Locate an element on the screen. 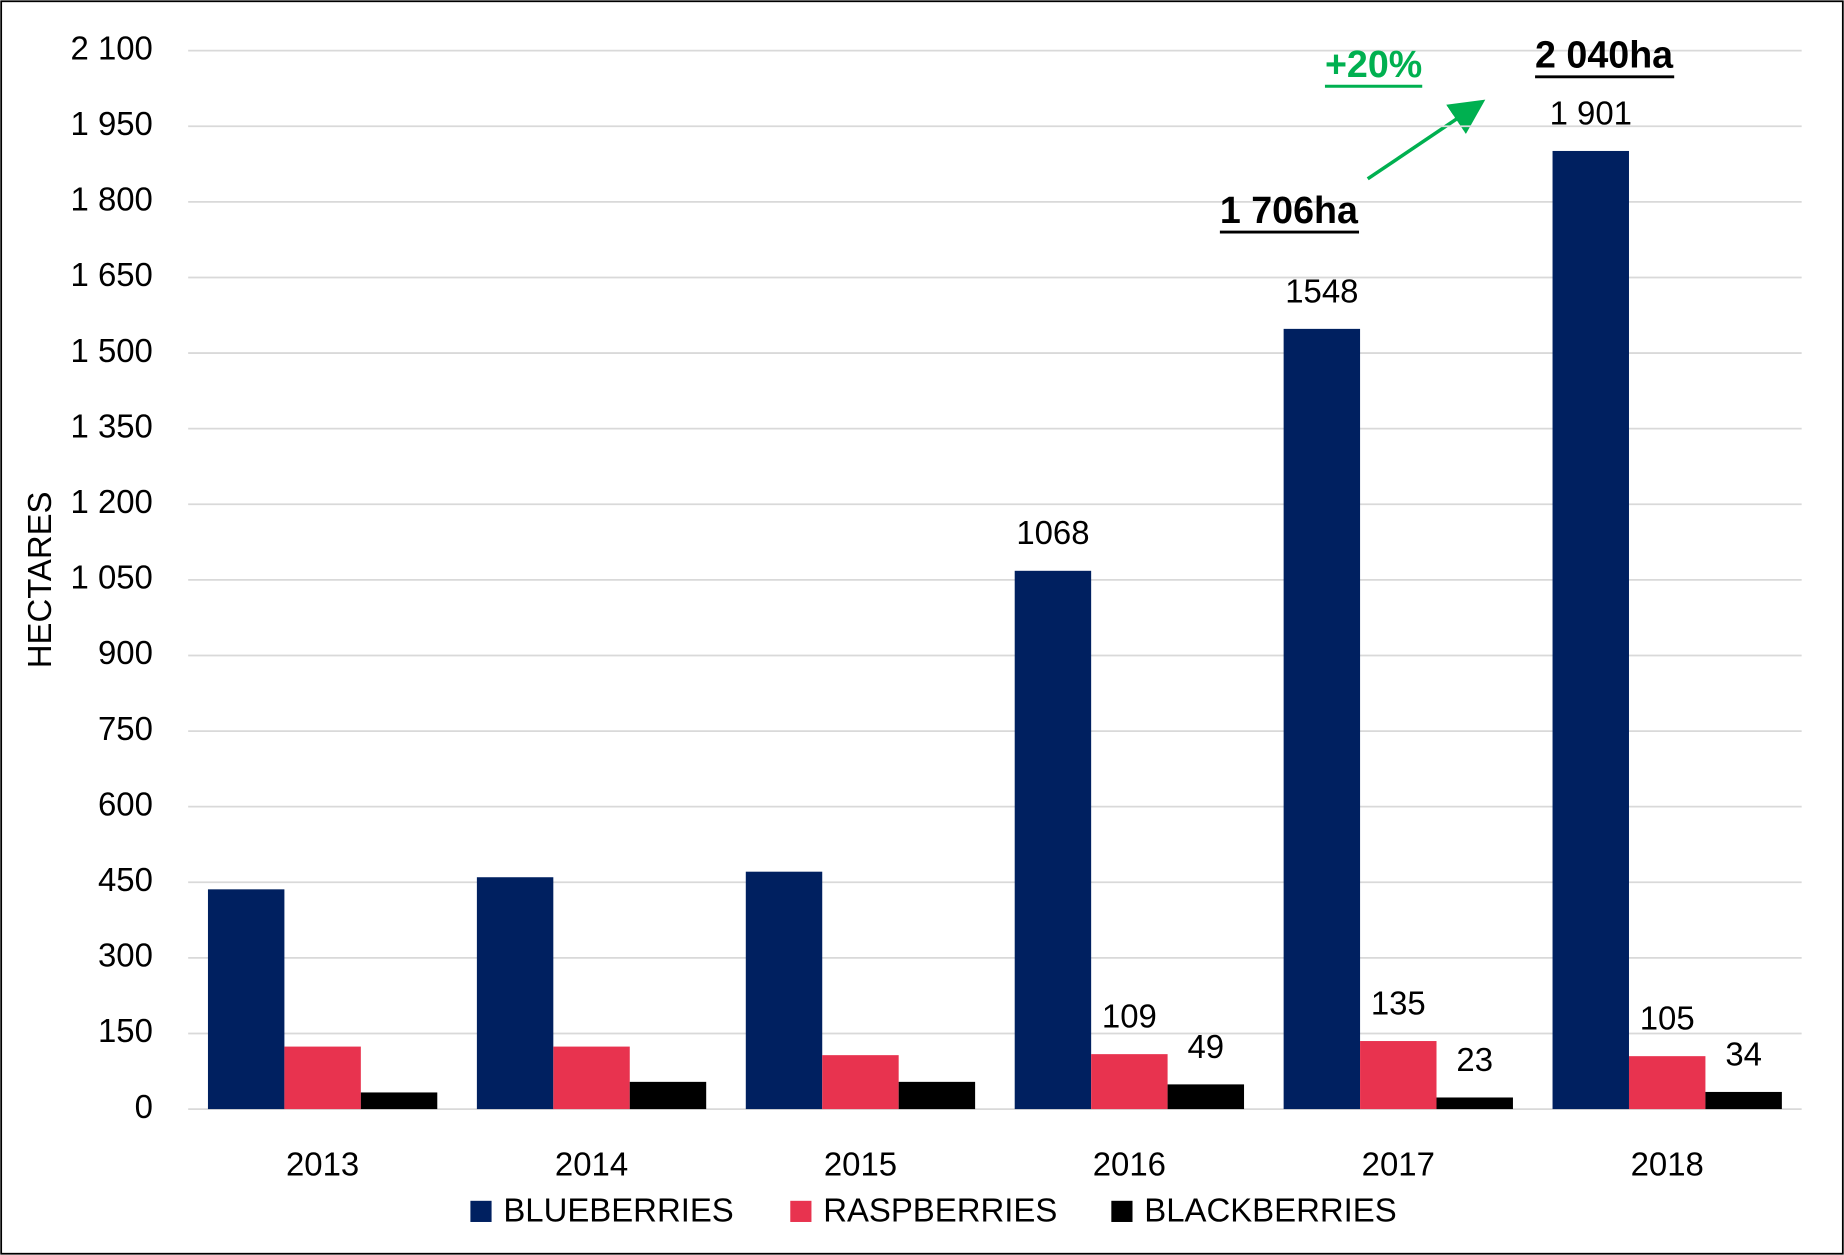  y-tick-label: 2 100 is located at coordinates (112, 47).